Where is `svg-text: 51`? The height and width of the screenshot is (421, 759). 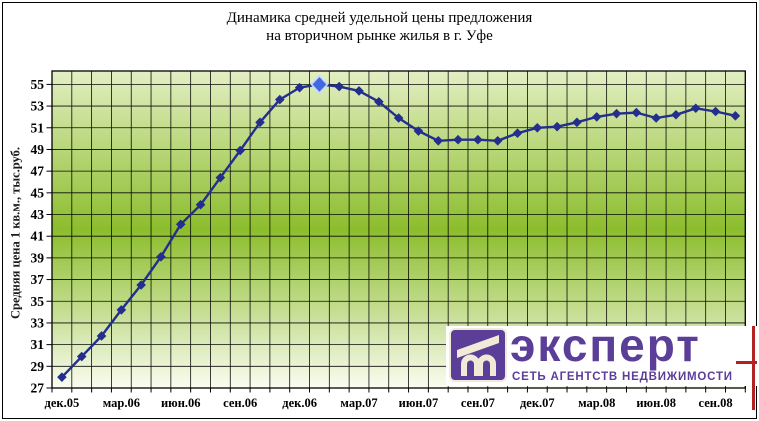
svg-text: 51 is located at coordinates (38, 127).